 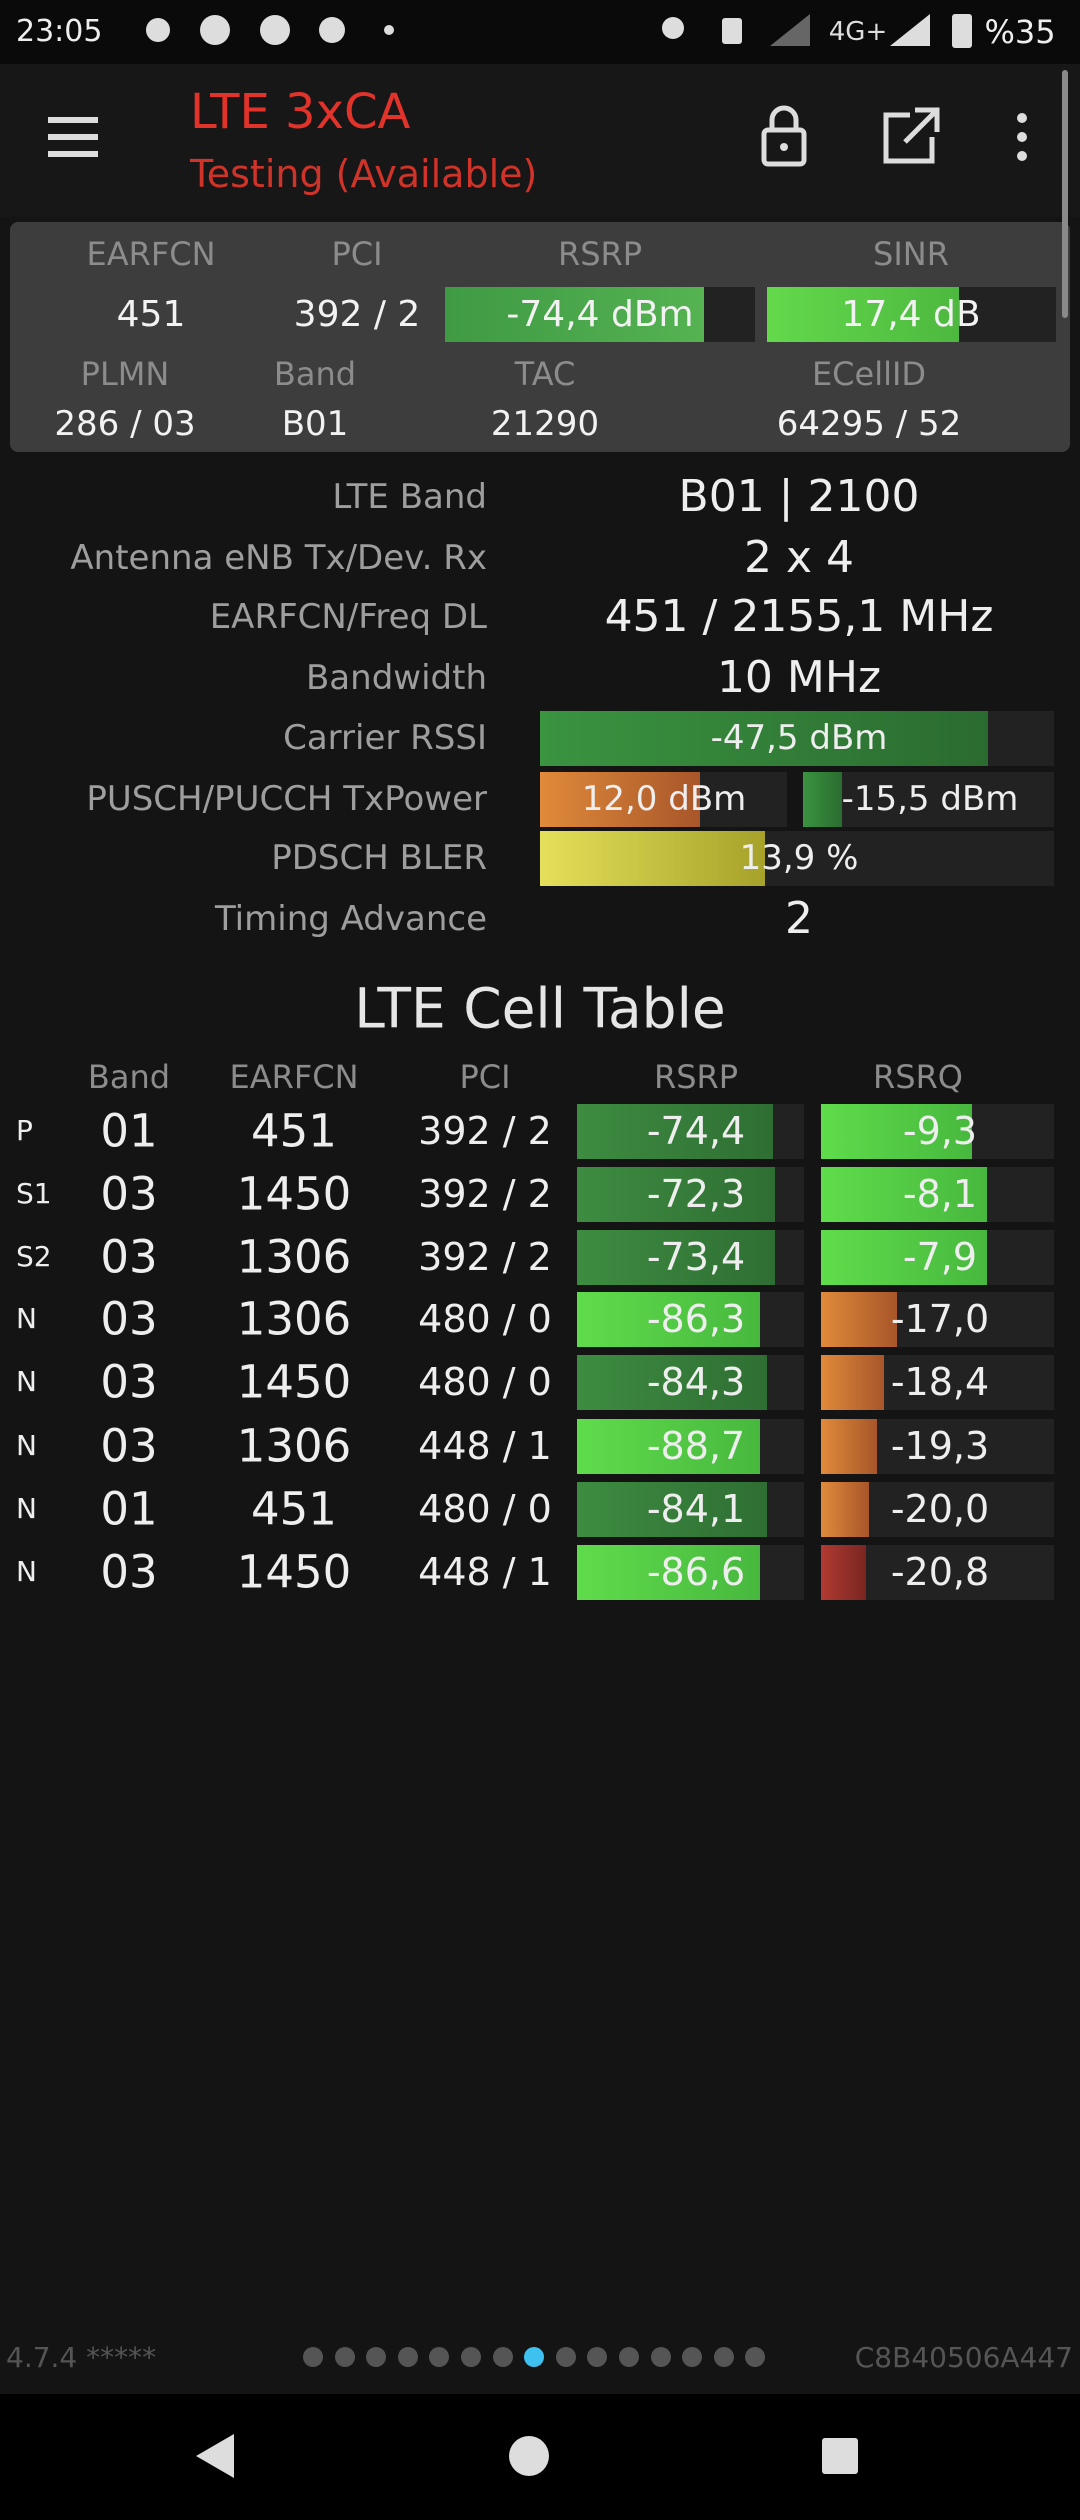 What do you see at coordinates (784, 136) in the screenshot?
I see `lock-button` at bounding box center [784, 136].